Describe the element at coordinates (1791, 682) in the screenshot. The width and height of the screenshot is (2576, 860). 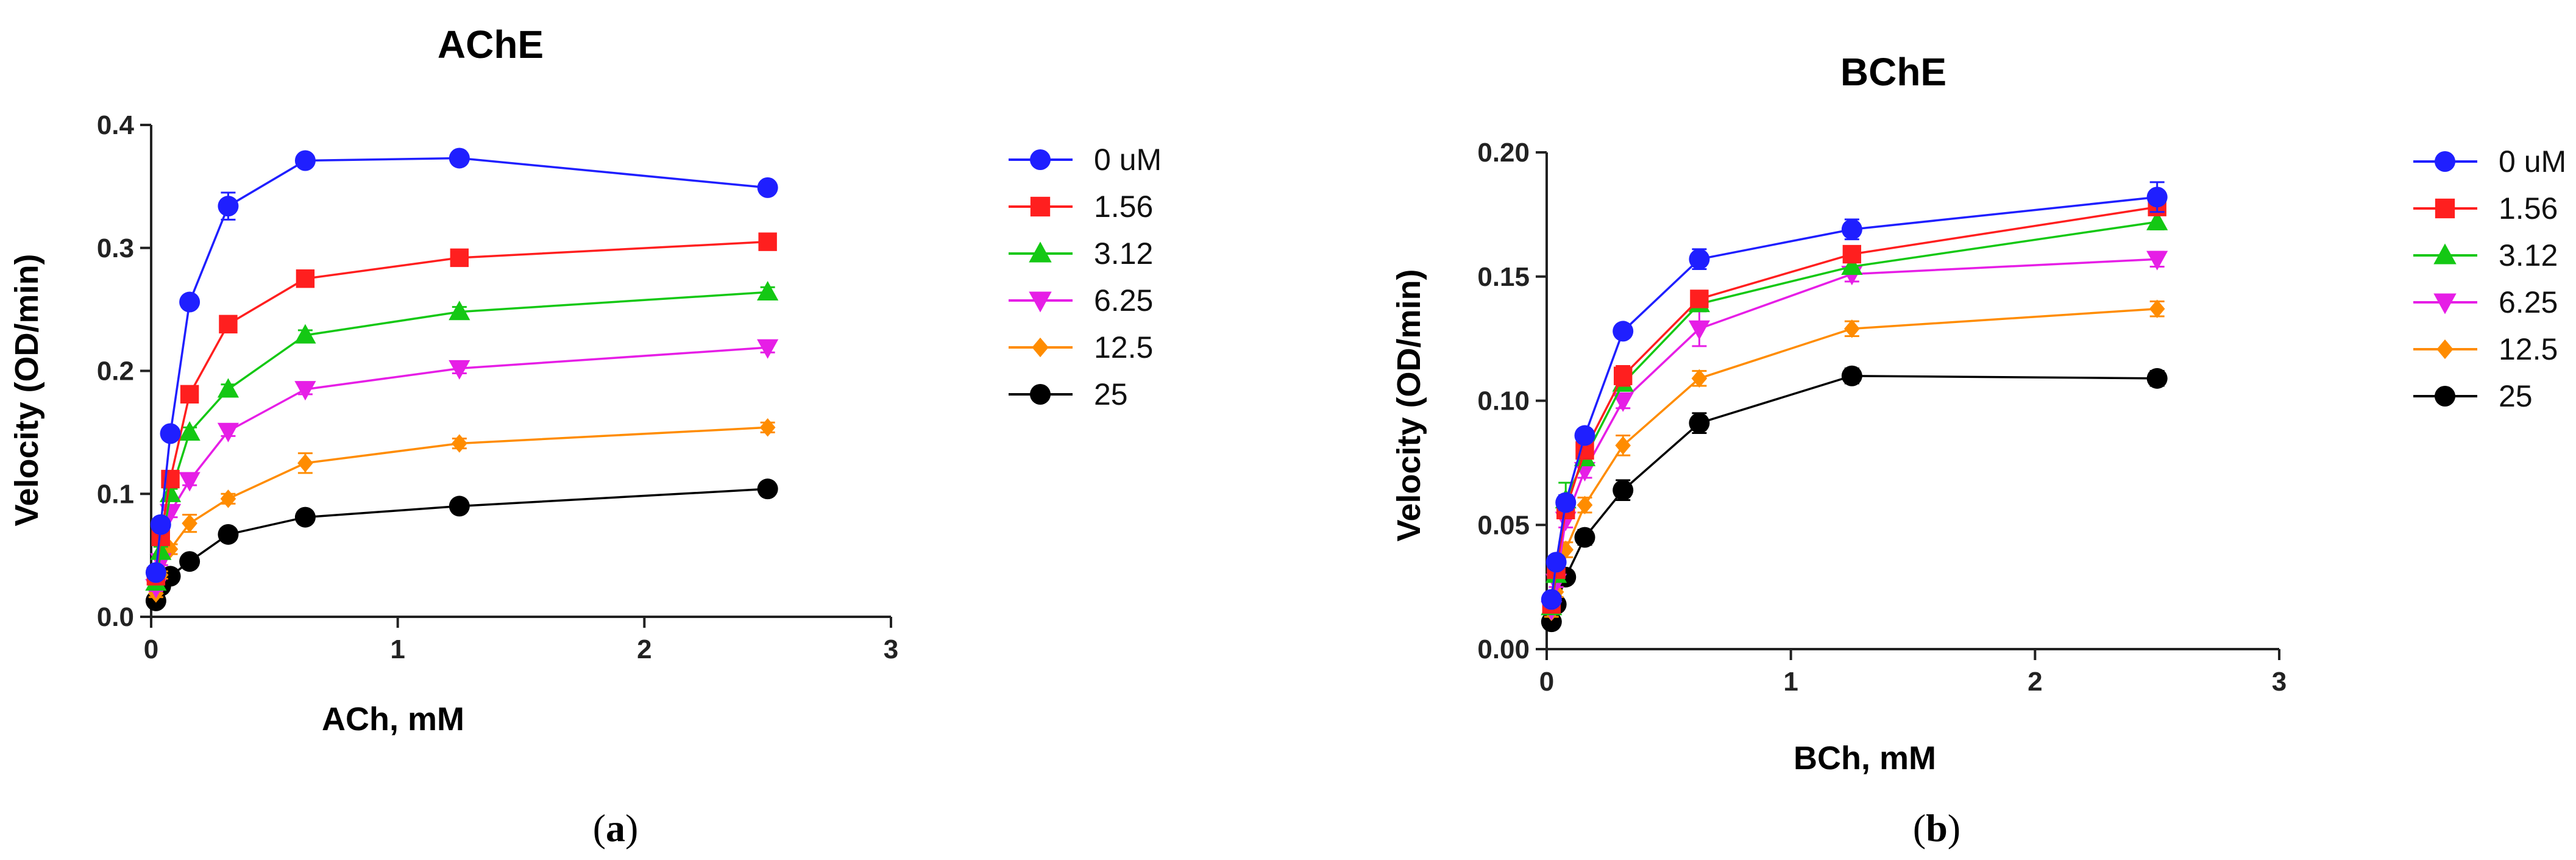
I see `x-tick-label: 1` at that location.